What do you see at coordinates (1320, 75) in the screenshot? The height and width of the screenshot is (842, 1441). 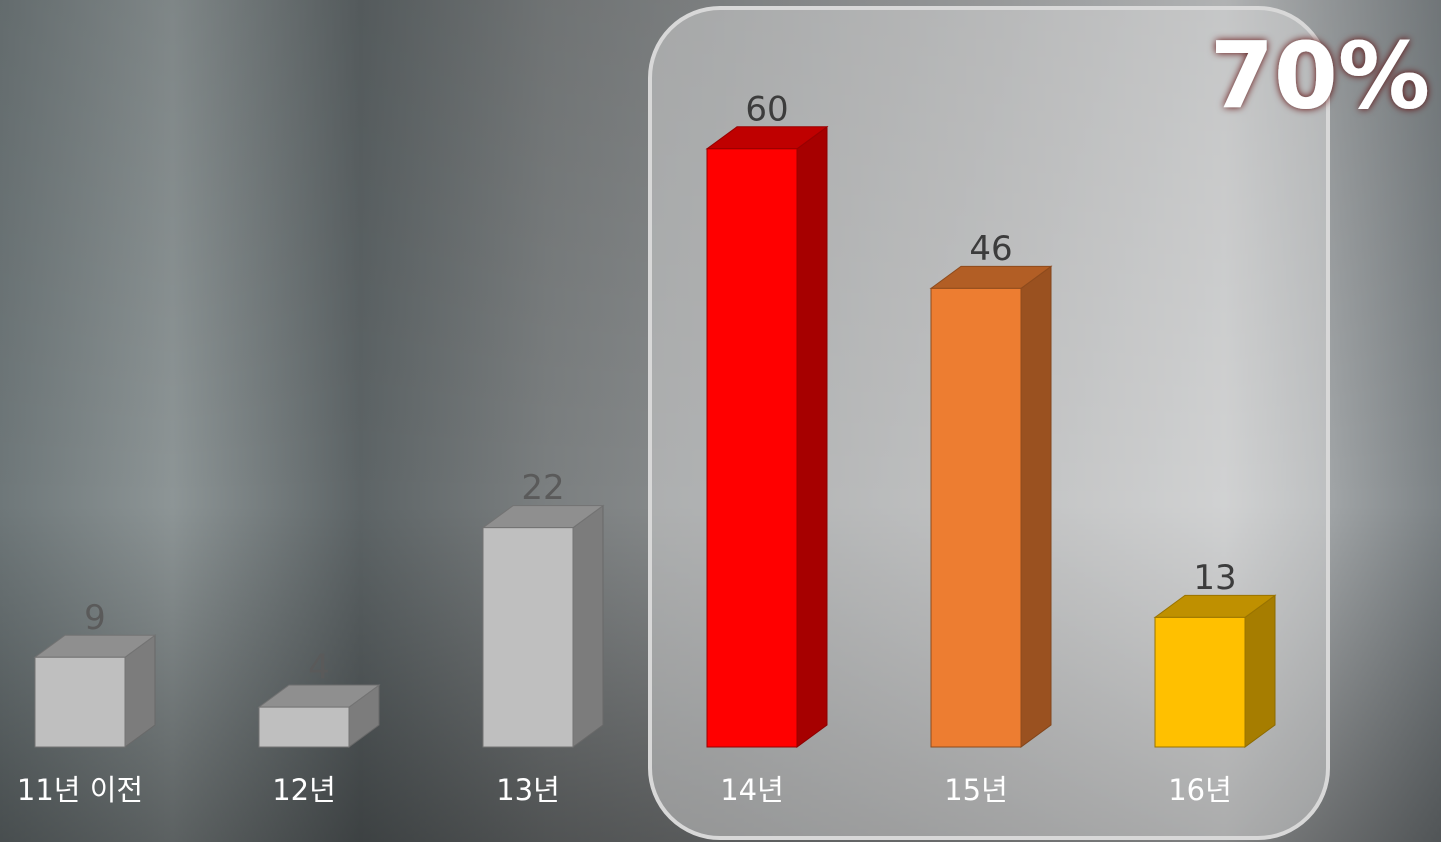 I see `annotation: 70%` at bounding box center [1320, 75].